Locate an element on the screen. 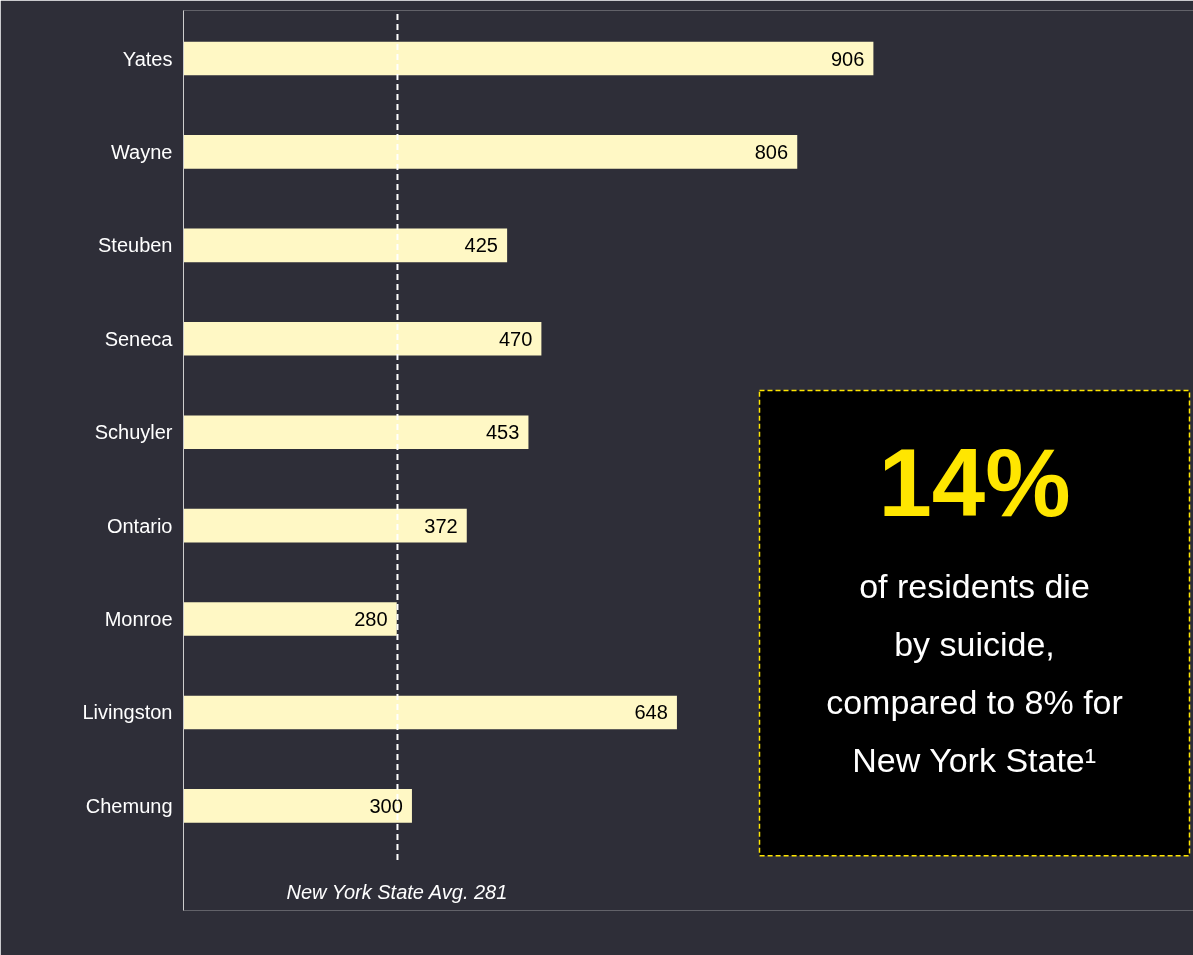 This screenshot has height=955, width=1193. data-label: 648 is located at coordinates (651, 712).